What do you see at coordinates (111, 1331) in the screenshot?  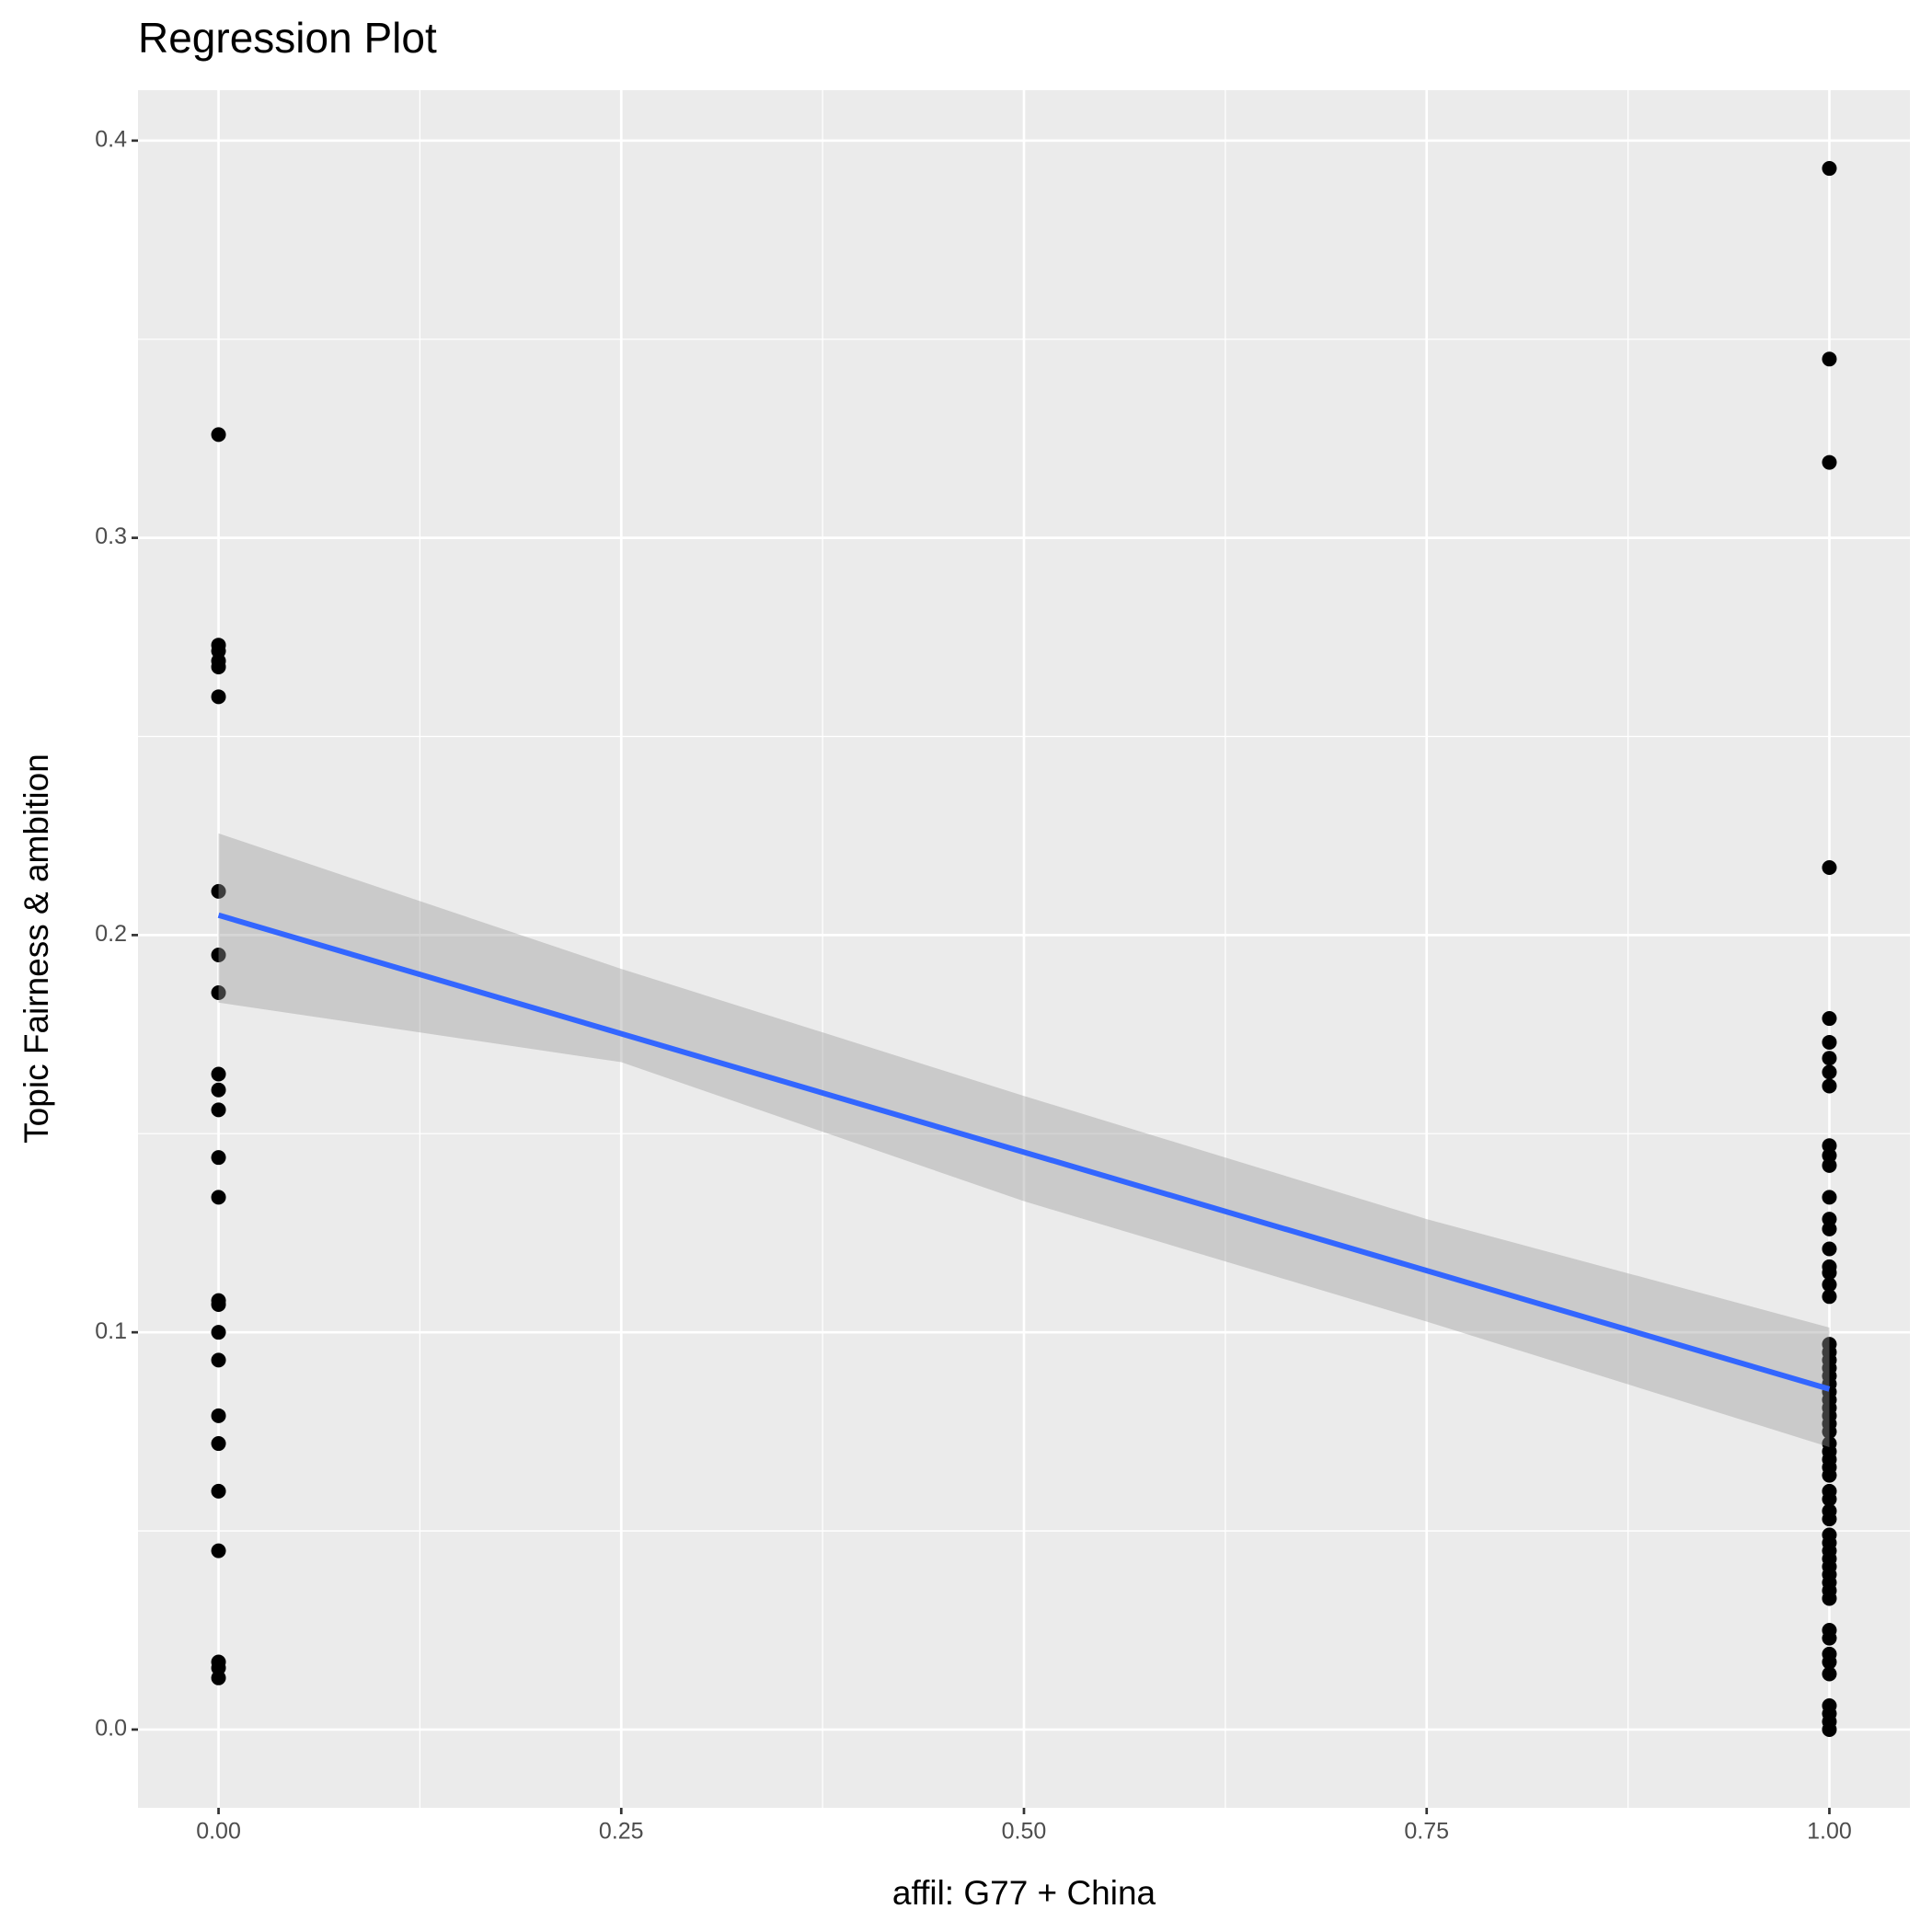 I see `y-tick-label: 0.1` at bounding box center [111, 1331].